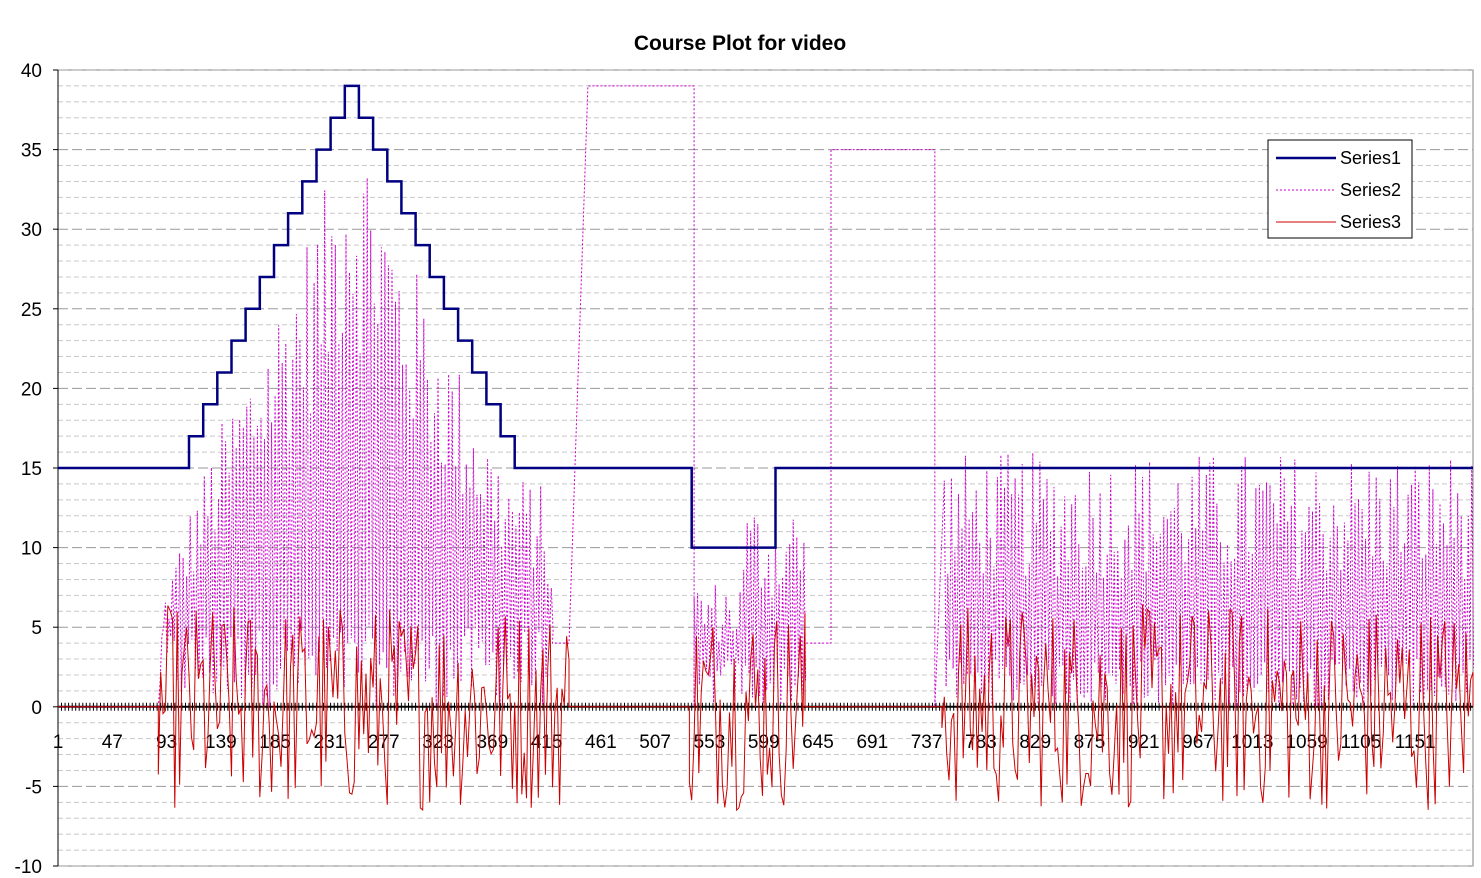 This screenshot has width=1481, height=878. Describe the element at coordinates (492, 742) in the screenshot. I see `x-tick-label: 369` at that location.